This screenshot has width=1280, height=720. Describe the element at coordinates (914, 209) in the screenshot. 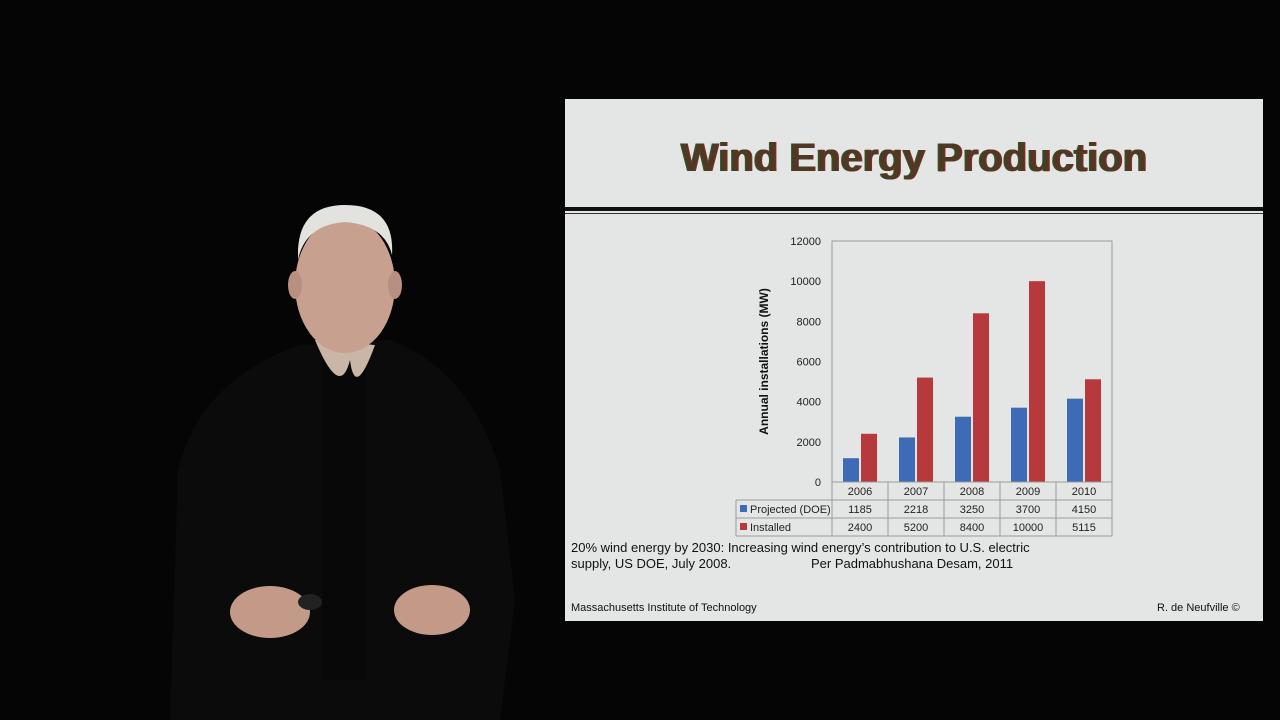

I see `title-divider-thick` at that location.